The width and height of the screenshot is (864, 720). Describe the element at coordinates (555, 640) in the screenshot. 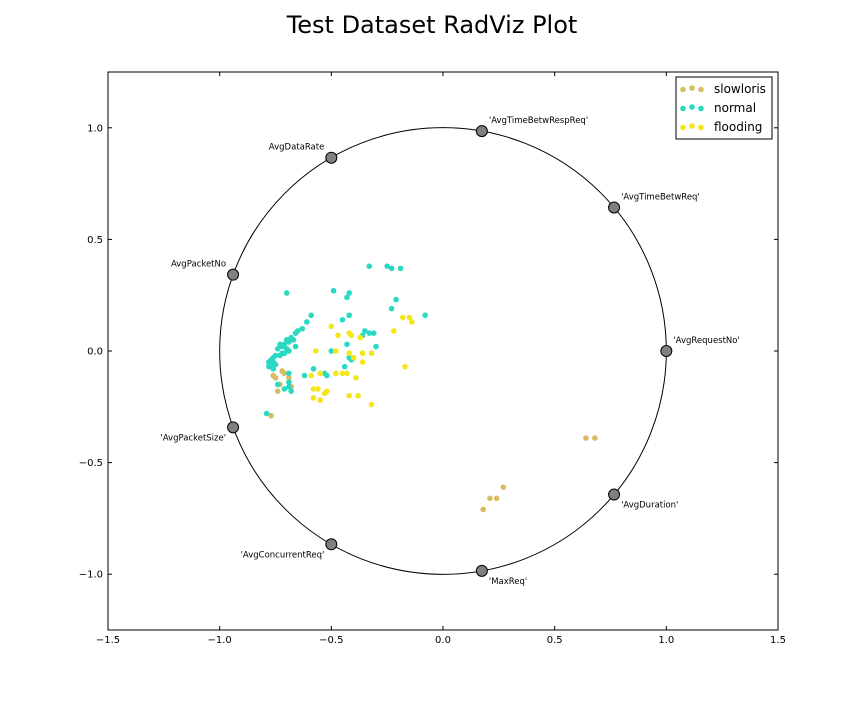

I see `x-tick-label: 0.5` at that location.